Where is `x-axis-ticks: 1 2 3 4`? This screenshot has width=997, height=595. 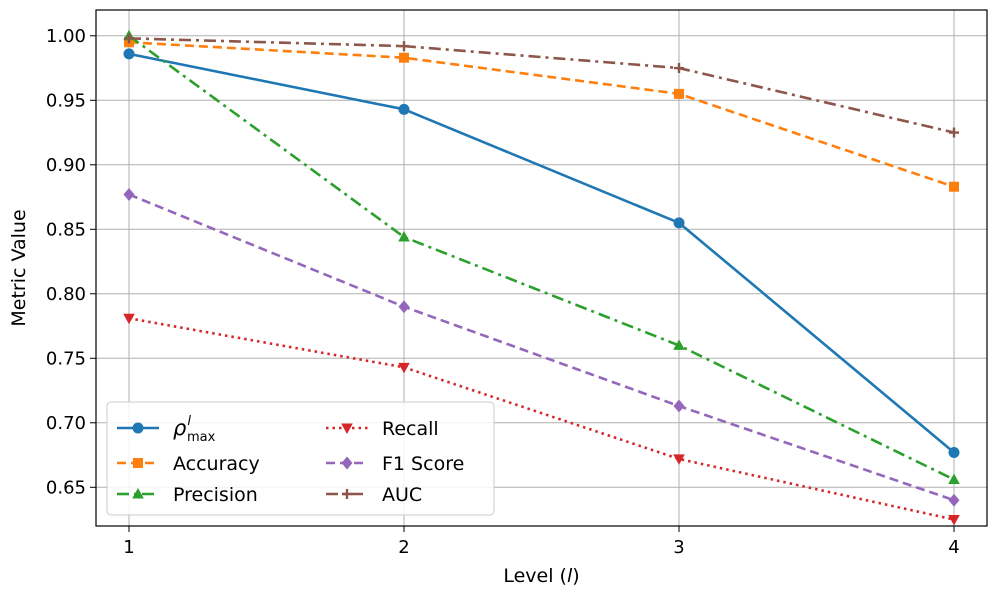
x-axis-ticks: 1 2 3 4 is located at coordinates (541, 542).